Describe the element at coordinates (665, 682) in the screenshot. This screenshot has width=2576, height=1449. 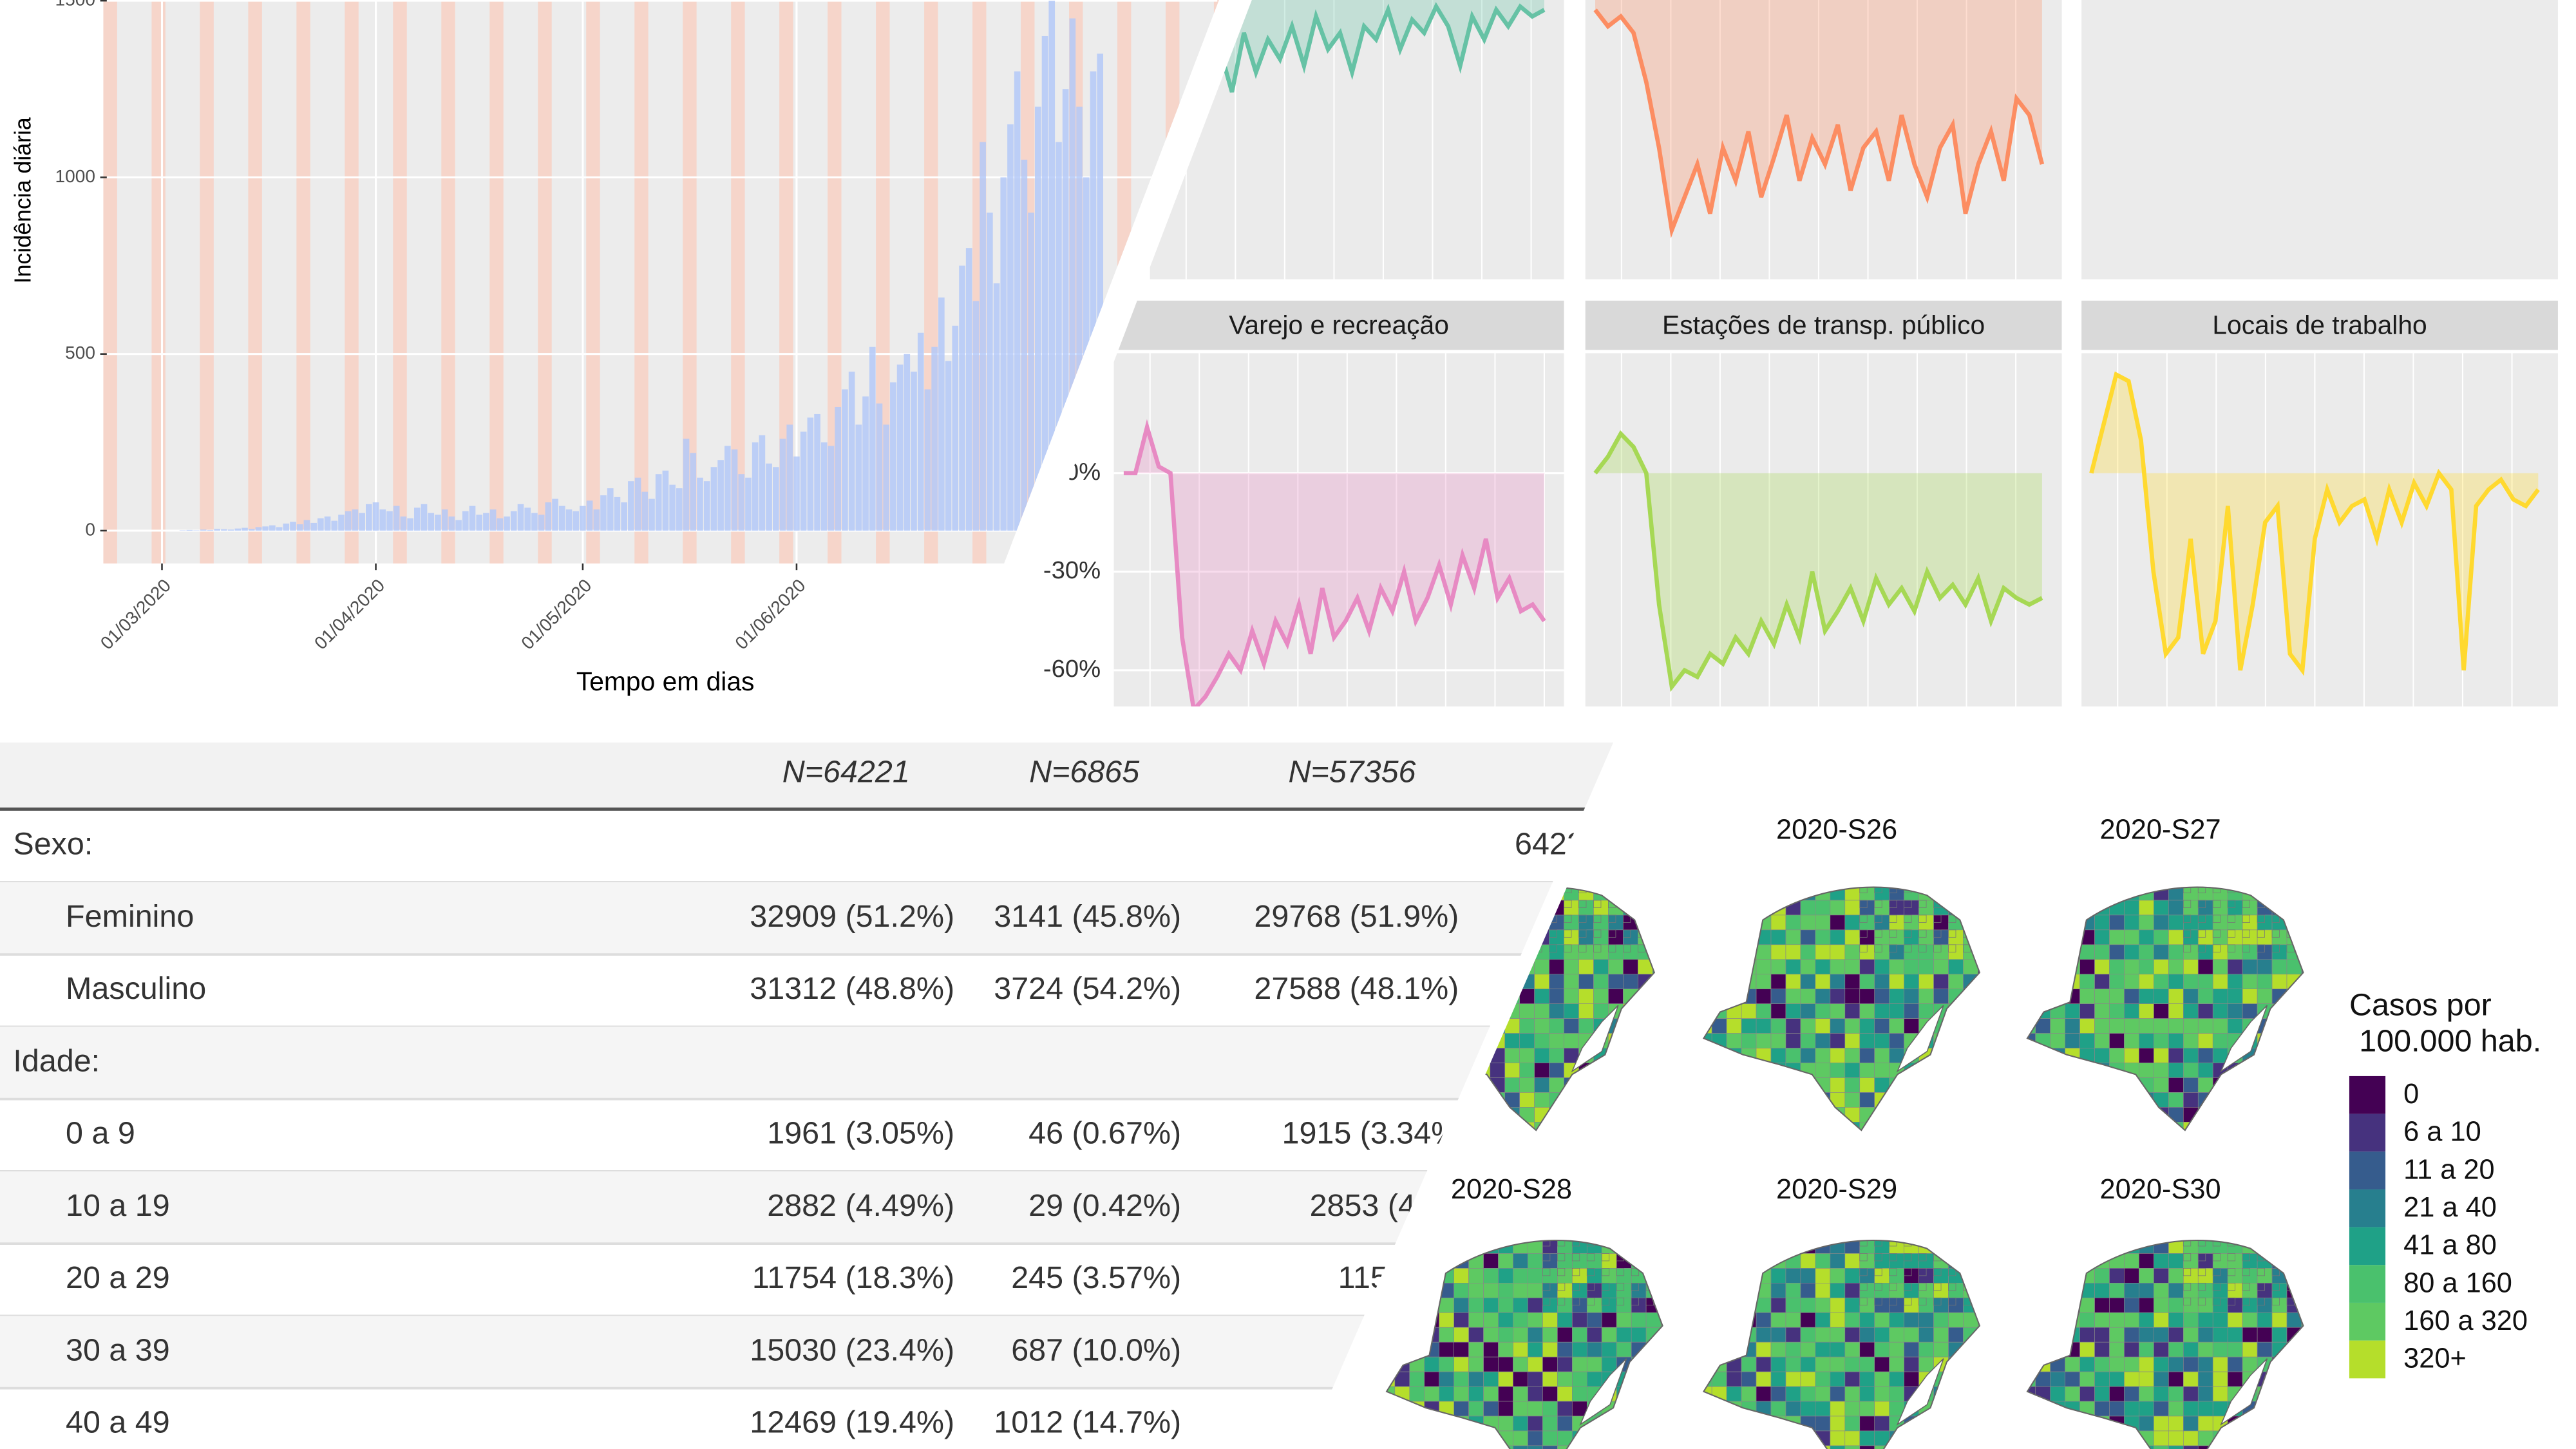
I see `x-axis-title: Tempo em dias` at that location.